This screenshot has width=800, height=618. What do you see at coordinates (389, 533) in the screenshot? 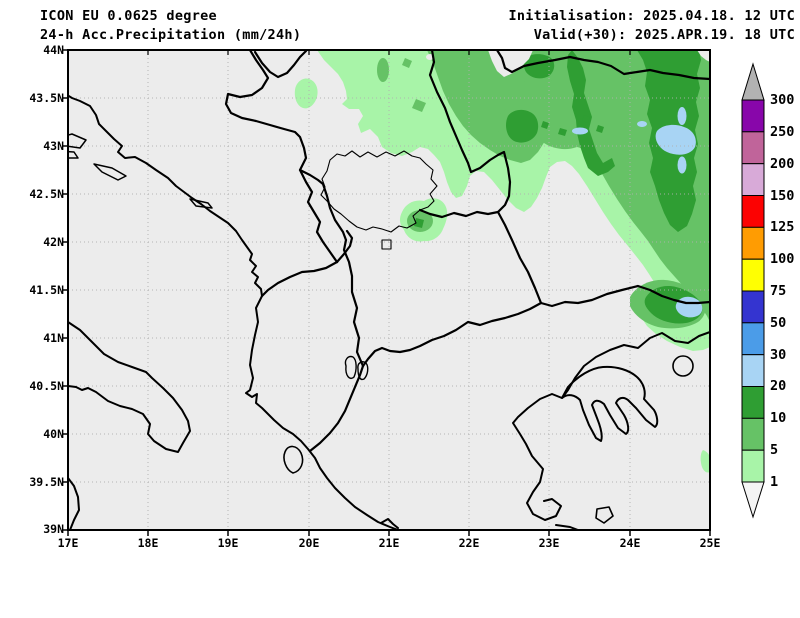
I see `bottom-axis-ticks` at bounding box center [389, 533].